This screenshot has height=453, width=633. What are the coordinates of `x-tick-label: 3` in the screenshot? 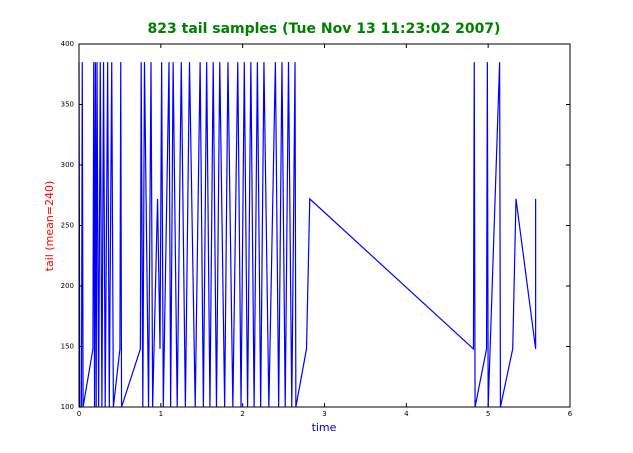 It's located at (324, 414).